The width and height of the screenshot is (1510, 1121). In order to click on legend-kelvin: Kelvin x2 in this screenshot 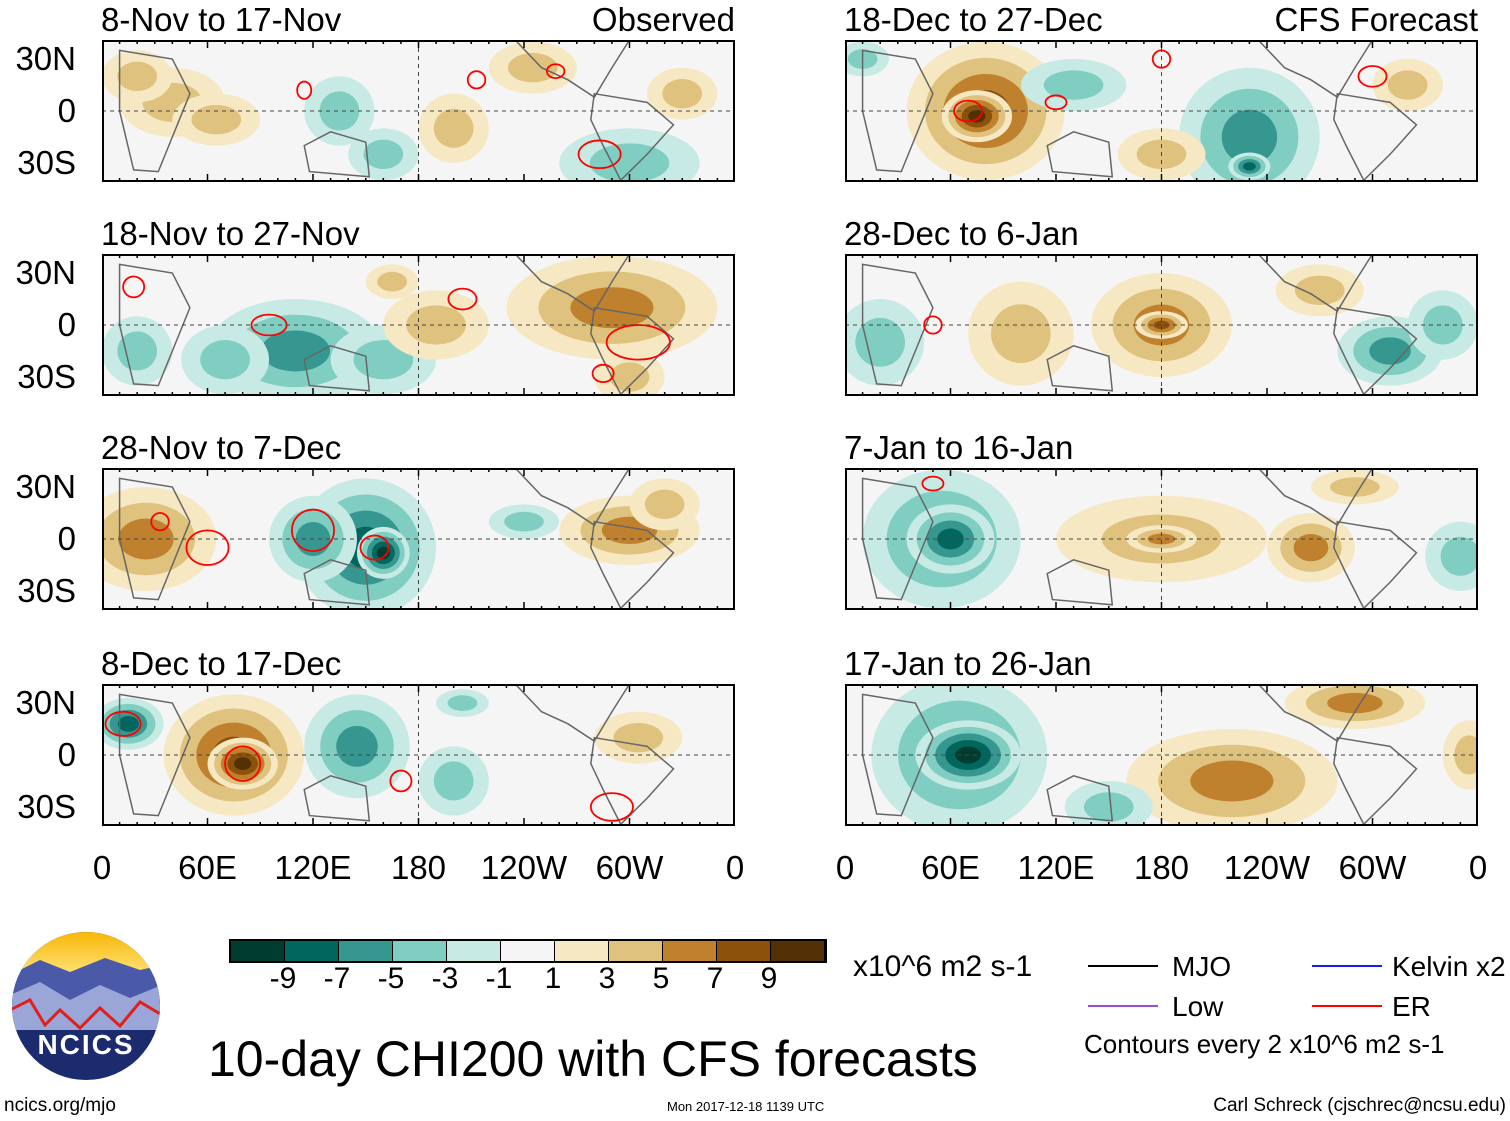, I will do `click(1449, 966)`.